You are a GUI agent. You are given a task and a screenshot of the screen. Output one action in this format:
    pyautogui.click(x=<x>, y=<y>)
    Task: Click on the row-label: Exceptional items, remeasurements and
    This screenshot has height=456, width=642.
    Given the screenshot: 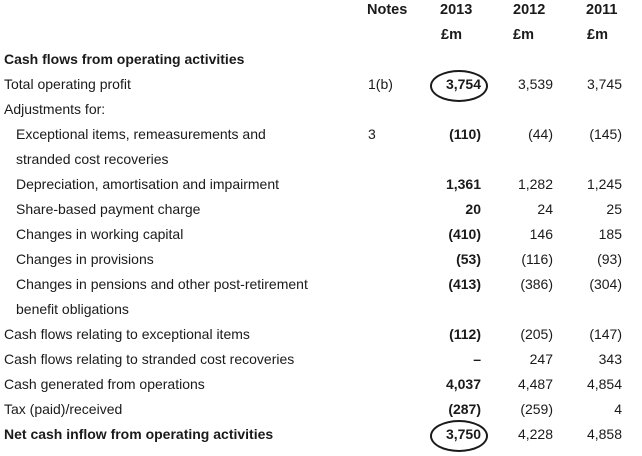 What is the action you would take?
    pyautogui.click(x=141, y=134)
    